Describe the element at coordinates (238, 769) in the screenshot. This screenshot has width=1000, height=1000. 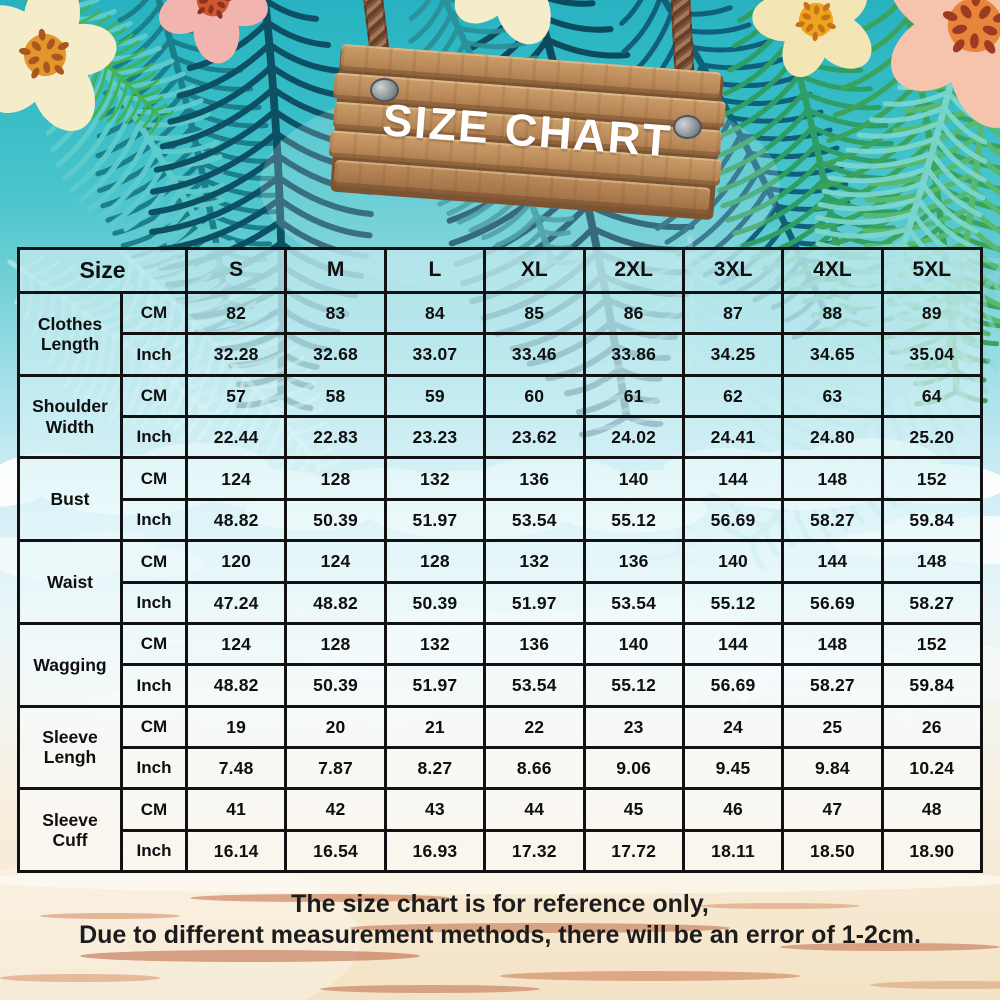
I see `measurement-value-cell: 7.48` at that location.